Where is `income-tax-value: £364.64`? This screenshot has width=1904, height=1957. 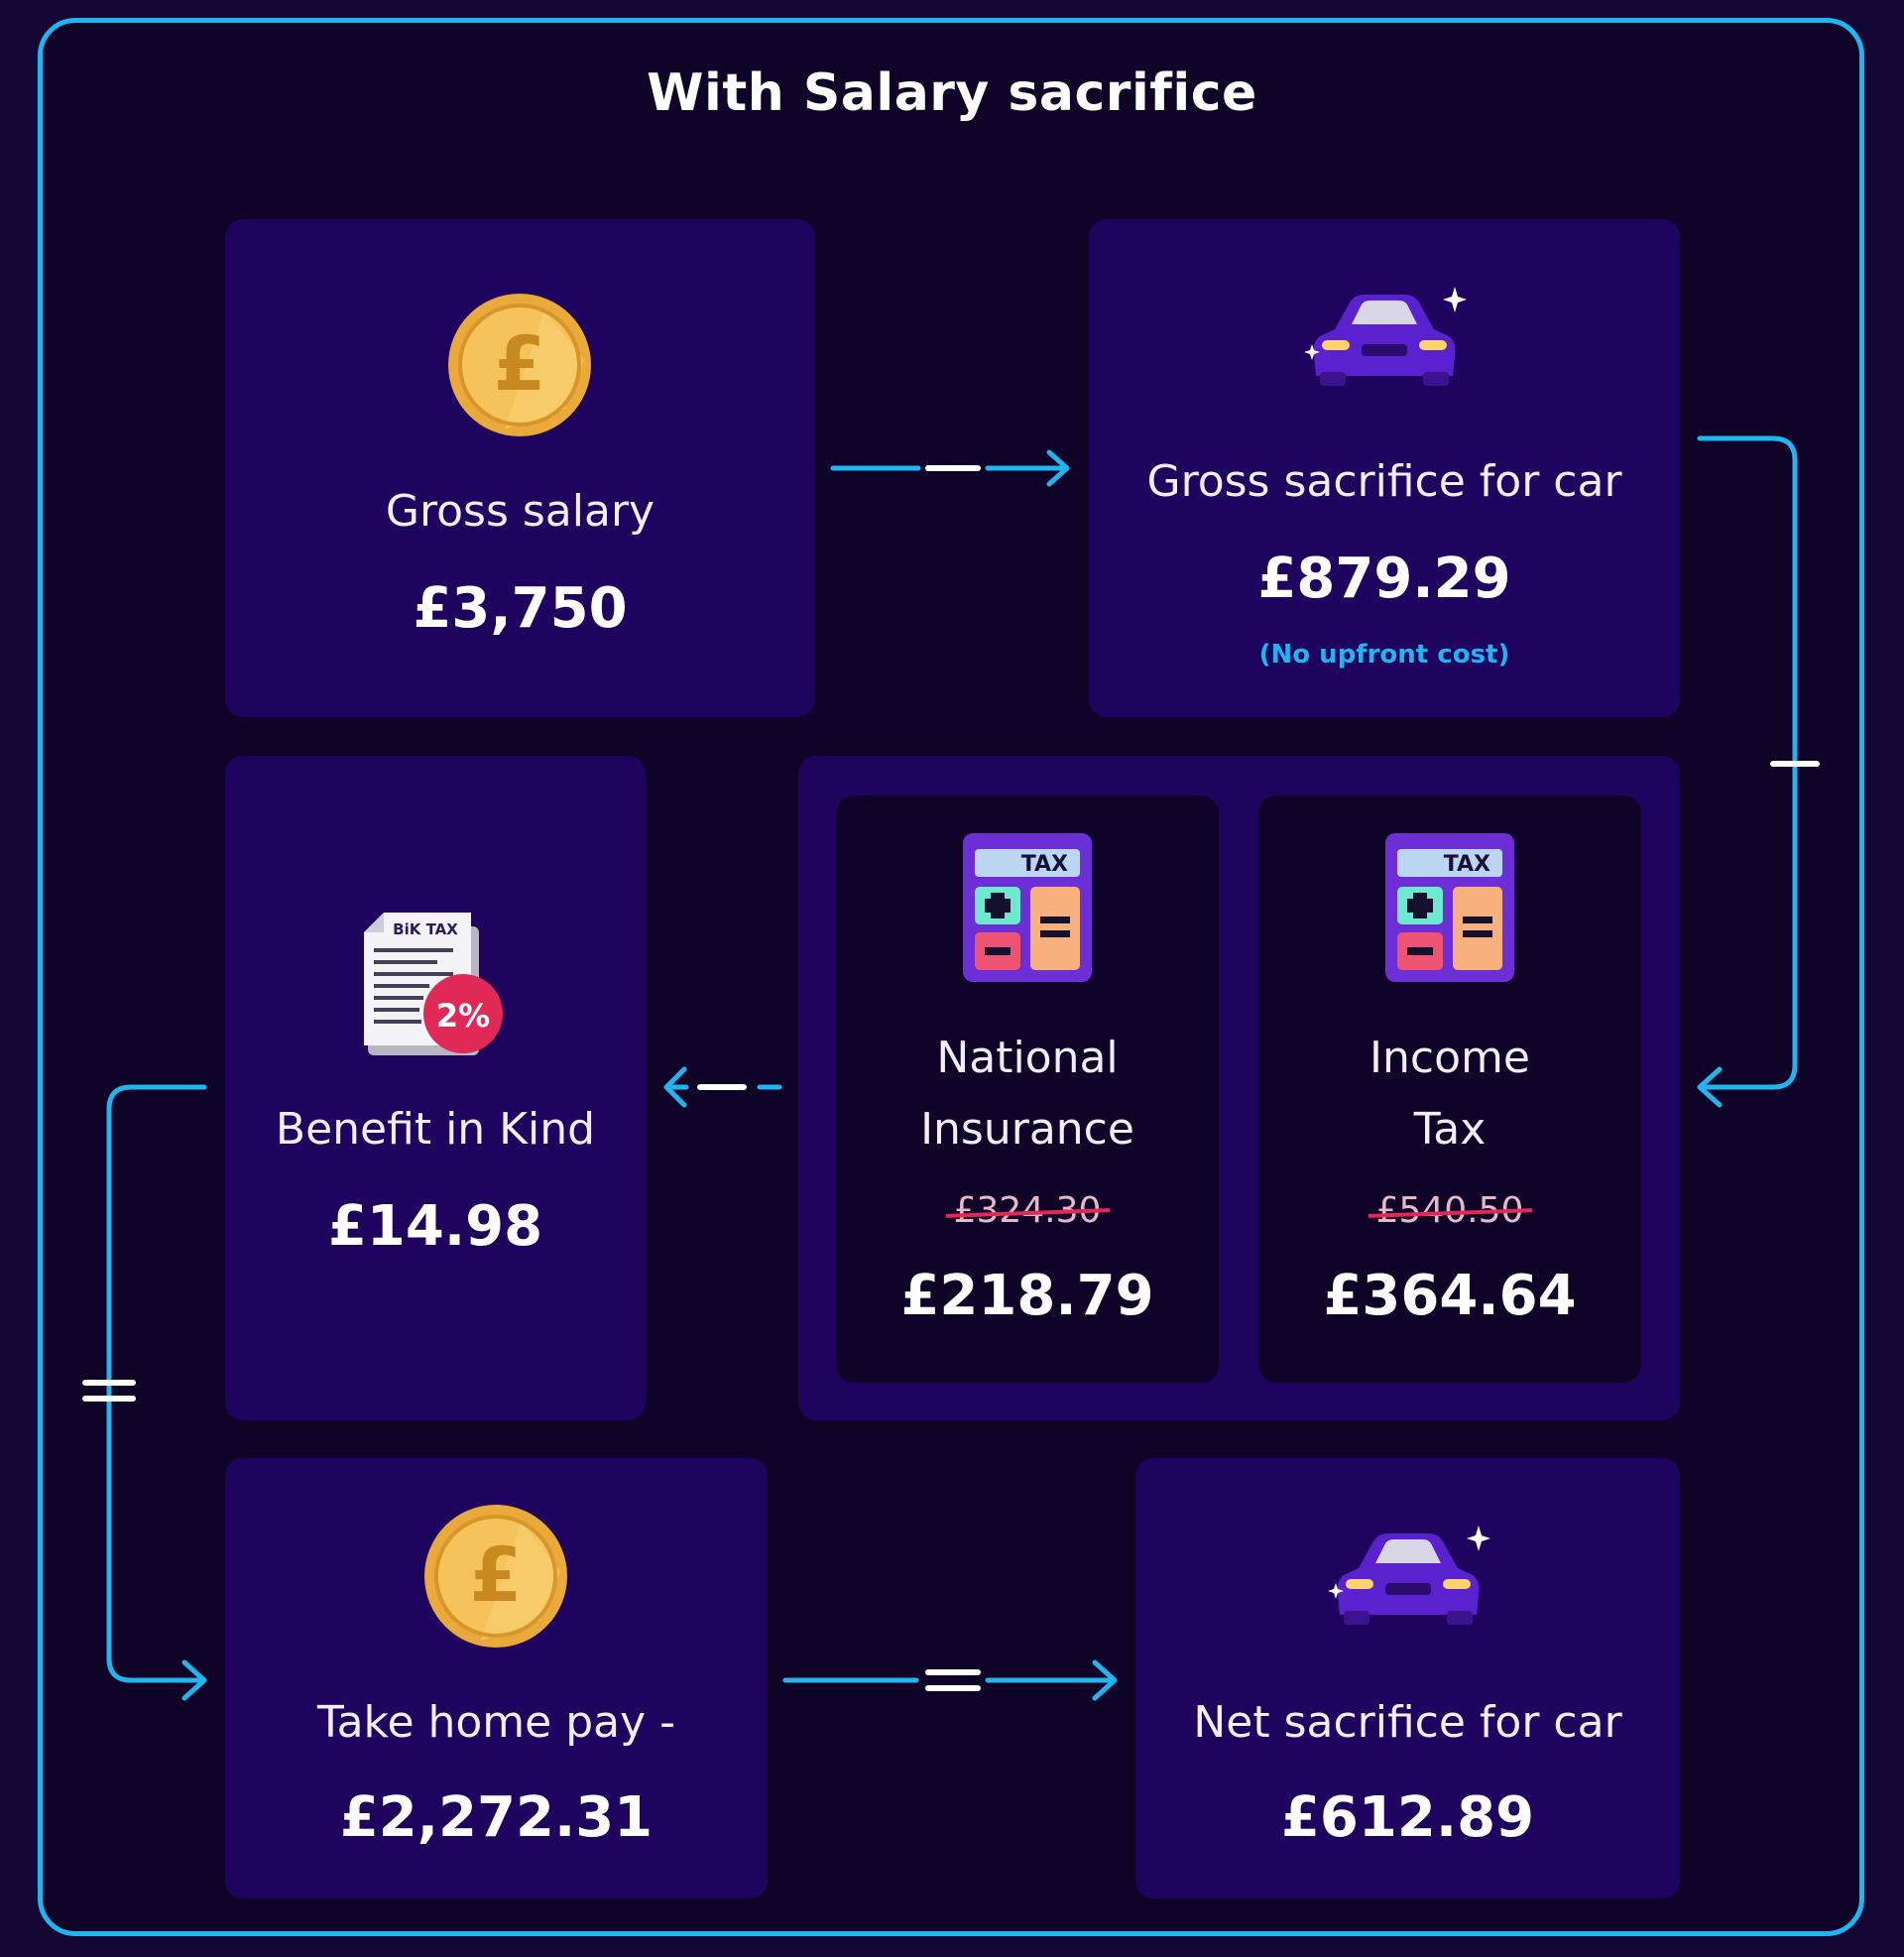 income-tax-value: £364.64 is located at coordinates (1450, 1296).